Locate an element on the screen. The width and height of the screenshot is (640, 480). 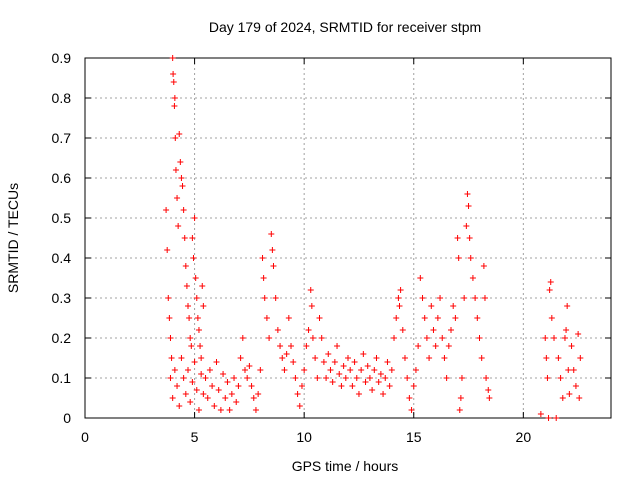
x-tick-label: 15 is located at coordinates (414, 437).